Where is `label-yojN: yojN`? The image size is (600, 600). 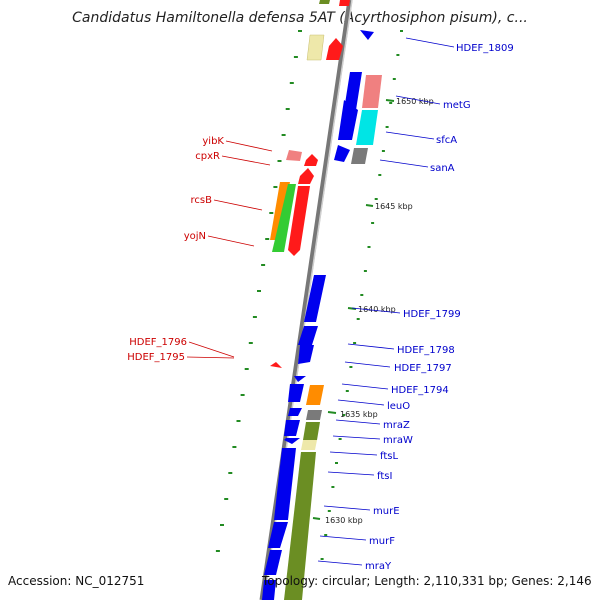 label-yojN: yojN is located at coordinates (195, 236).